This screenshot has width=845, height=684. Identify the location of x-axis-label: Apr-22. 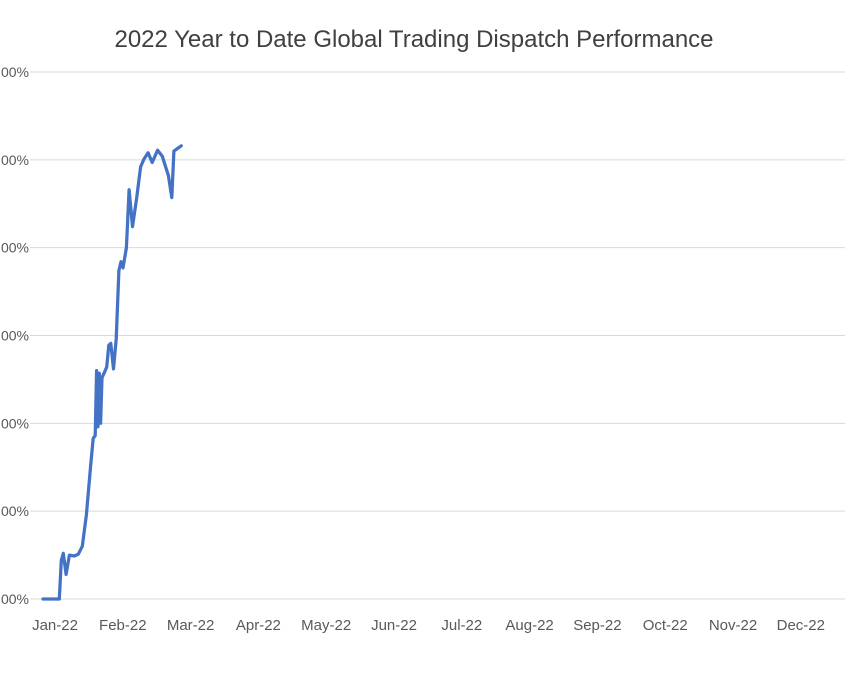
(258, 625).